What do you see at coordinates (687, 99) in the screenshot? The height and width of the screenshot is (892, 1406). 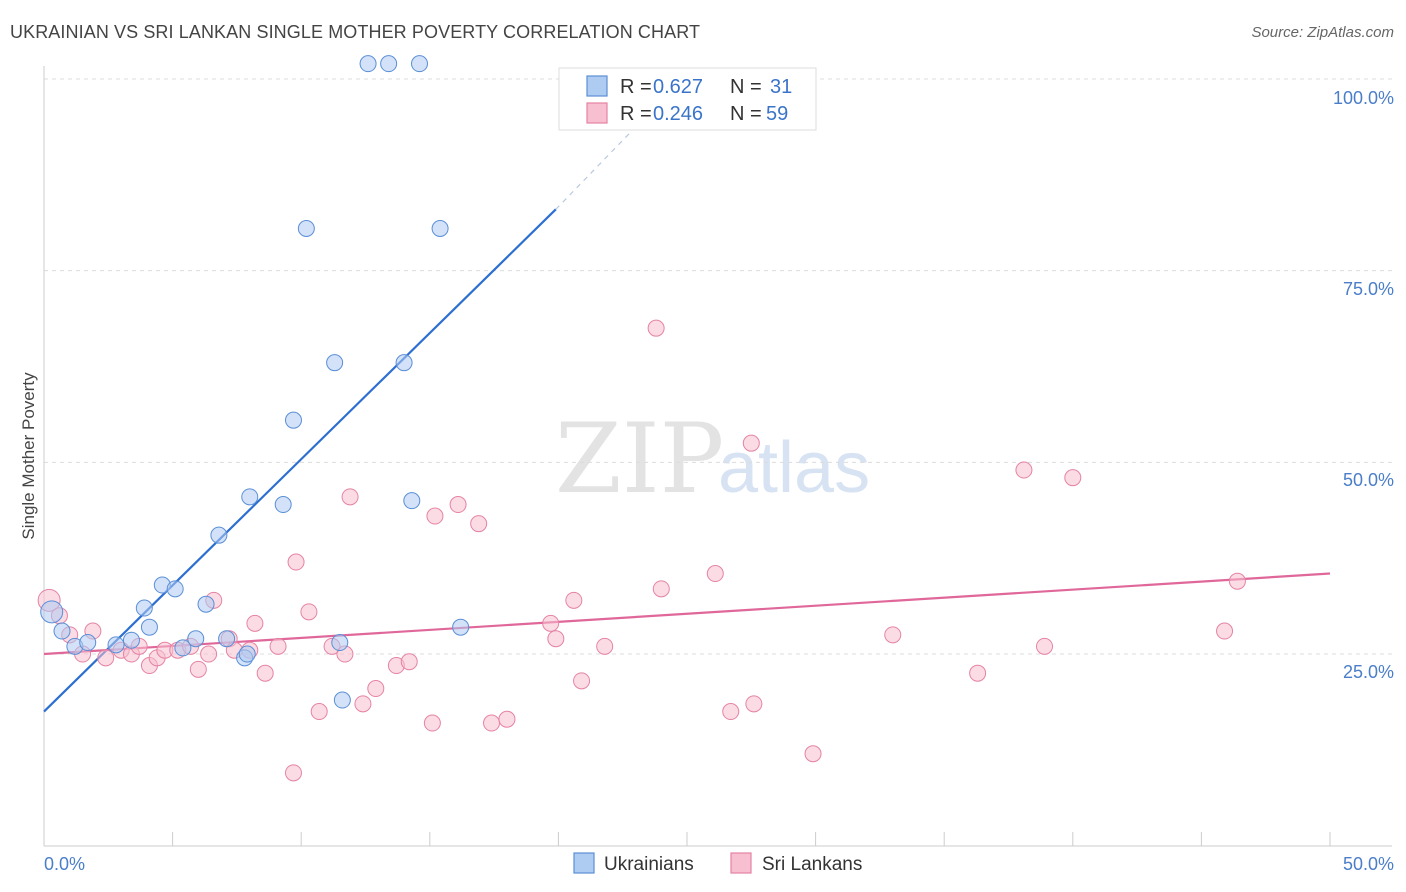 I see `stats-legend: R = 0.627 N = 31 R = 0.246 N = 59` at bounding box center [687, 99].